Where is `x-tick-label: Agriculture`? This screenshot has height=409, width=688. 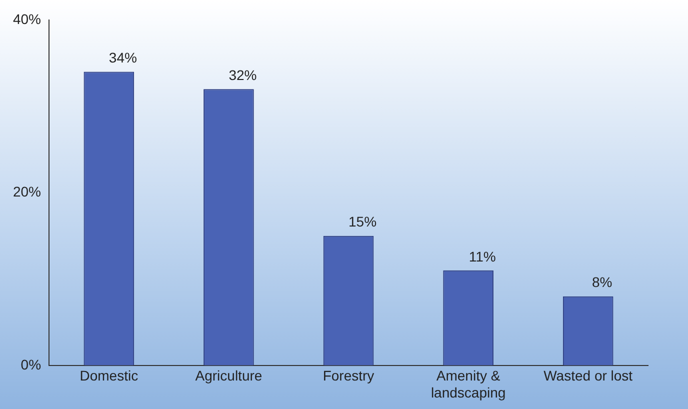 x-tick-label: Agriculture is located at coordinates (228, 376).